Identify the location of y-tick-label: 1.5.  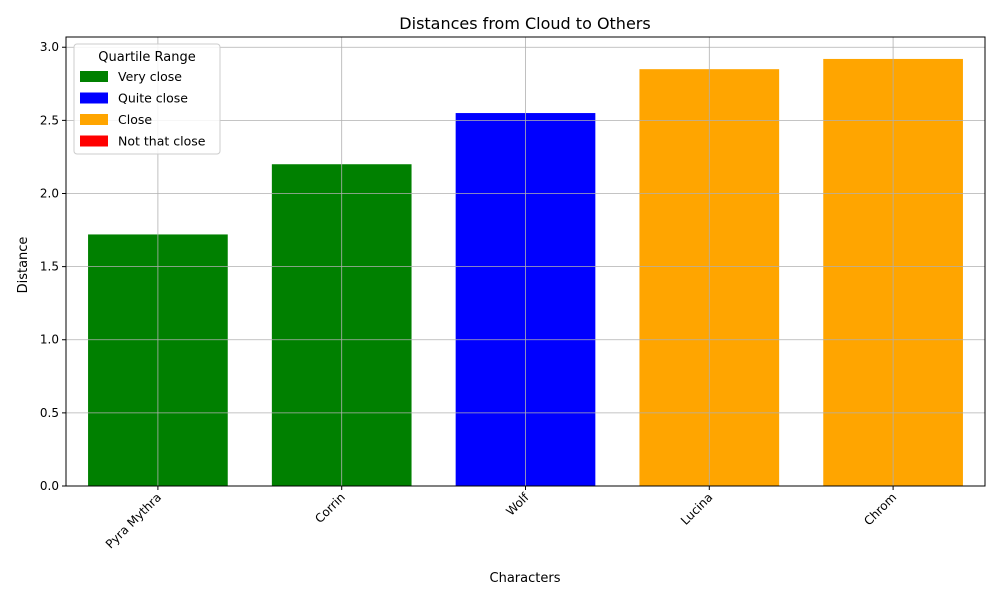
(49, 267).